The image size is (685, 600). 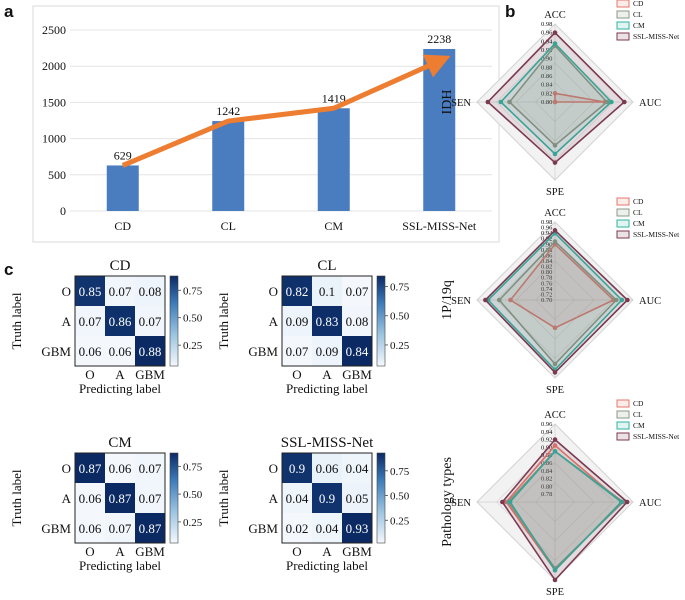 What do you see at coordinates (546, 222) in the screenshot?
I see `radar-tick-label: 0.98` at bounding box center [546, 222].